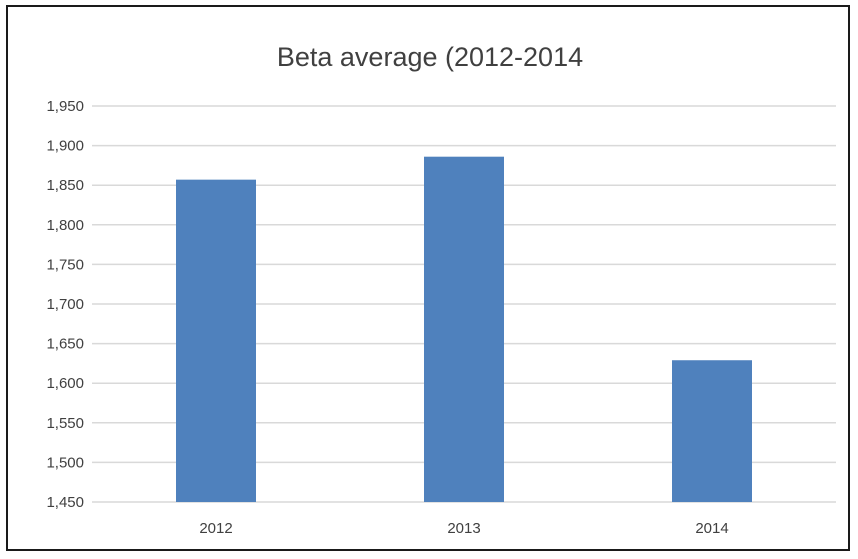 Image resolution: width=858 pixels, height=559 pixels. What do you see at coordinates (65, 106) in the screenshot?
I see `y-tick-label: 1,950` at bounding box center [65, 106].